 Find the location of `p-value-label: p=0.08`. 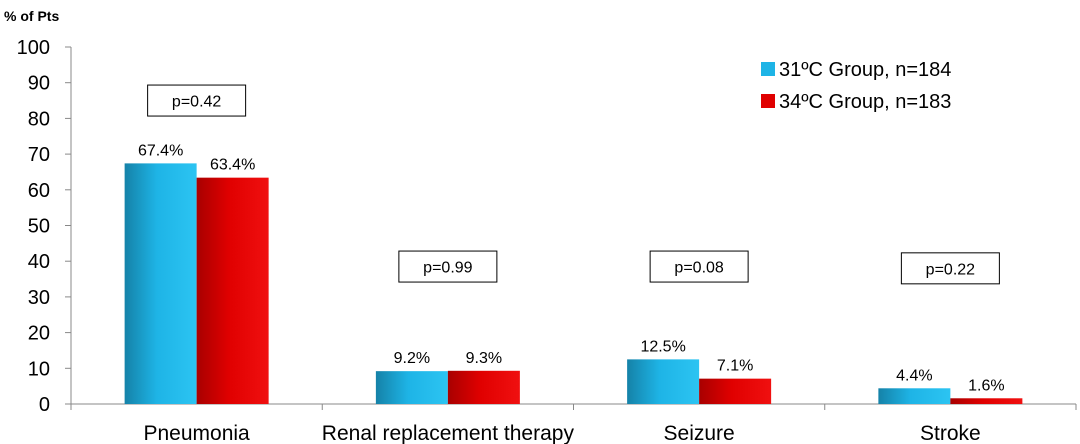

p-value-label: p=0.08 is located at coordinates (698, 268).